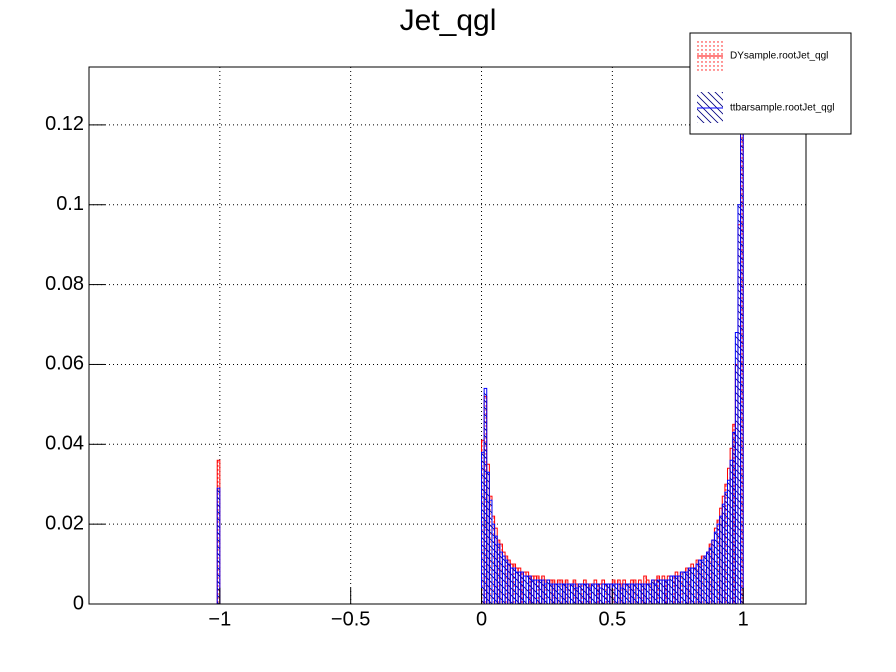  What do you see at coordinates (64, 284) in the screenshot?
I see `y-tick-label: 0.08` at bounding box center [64, 284].